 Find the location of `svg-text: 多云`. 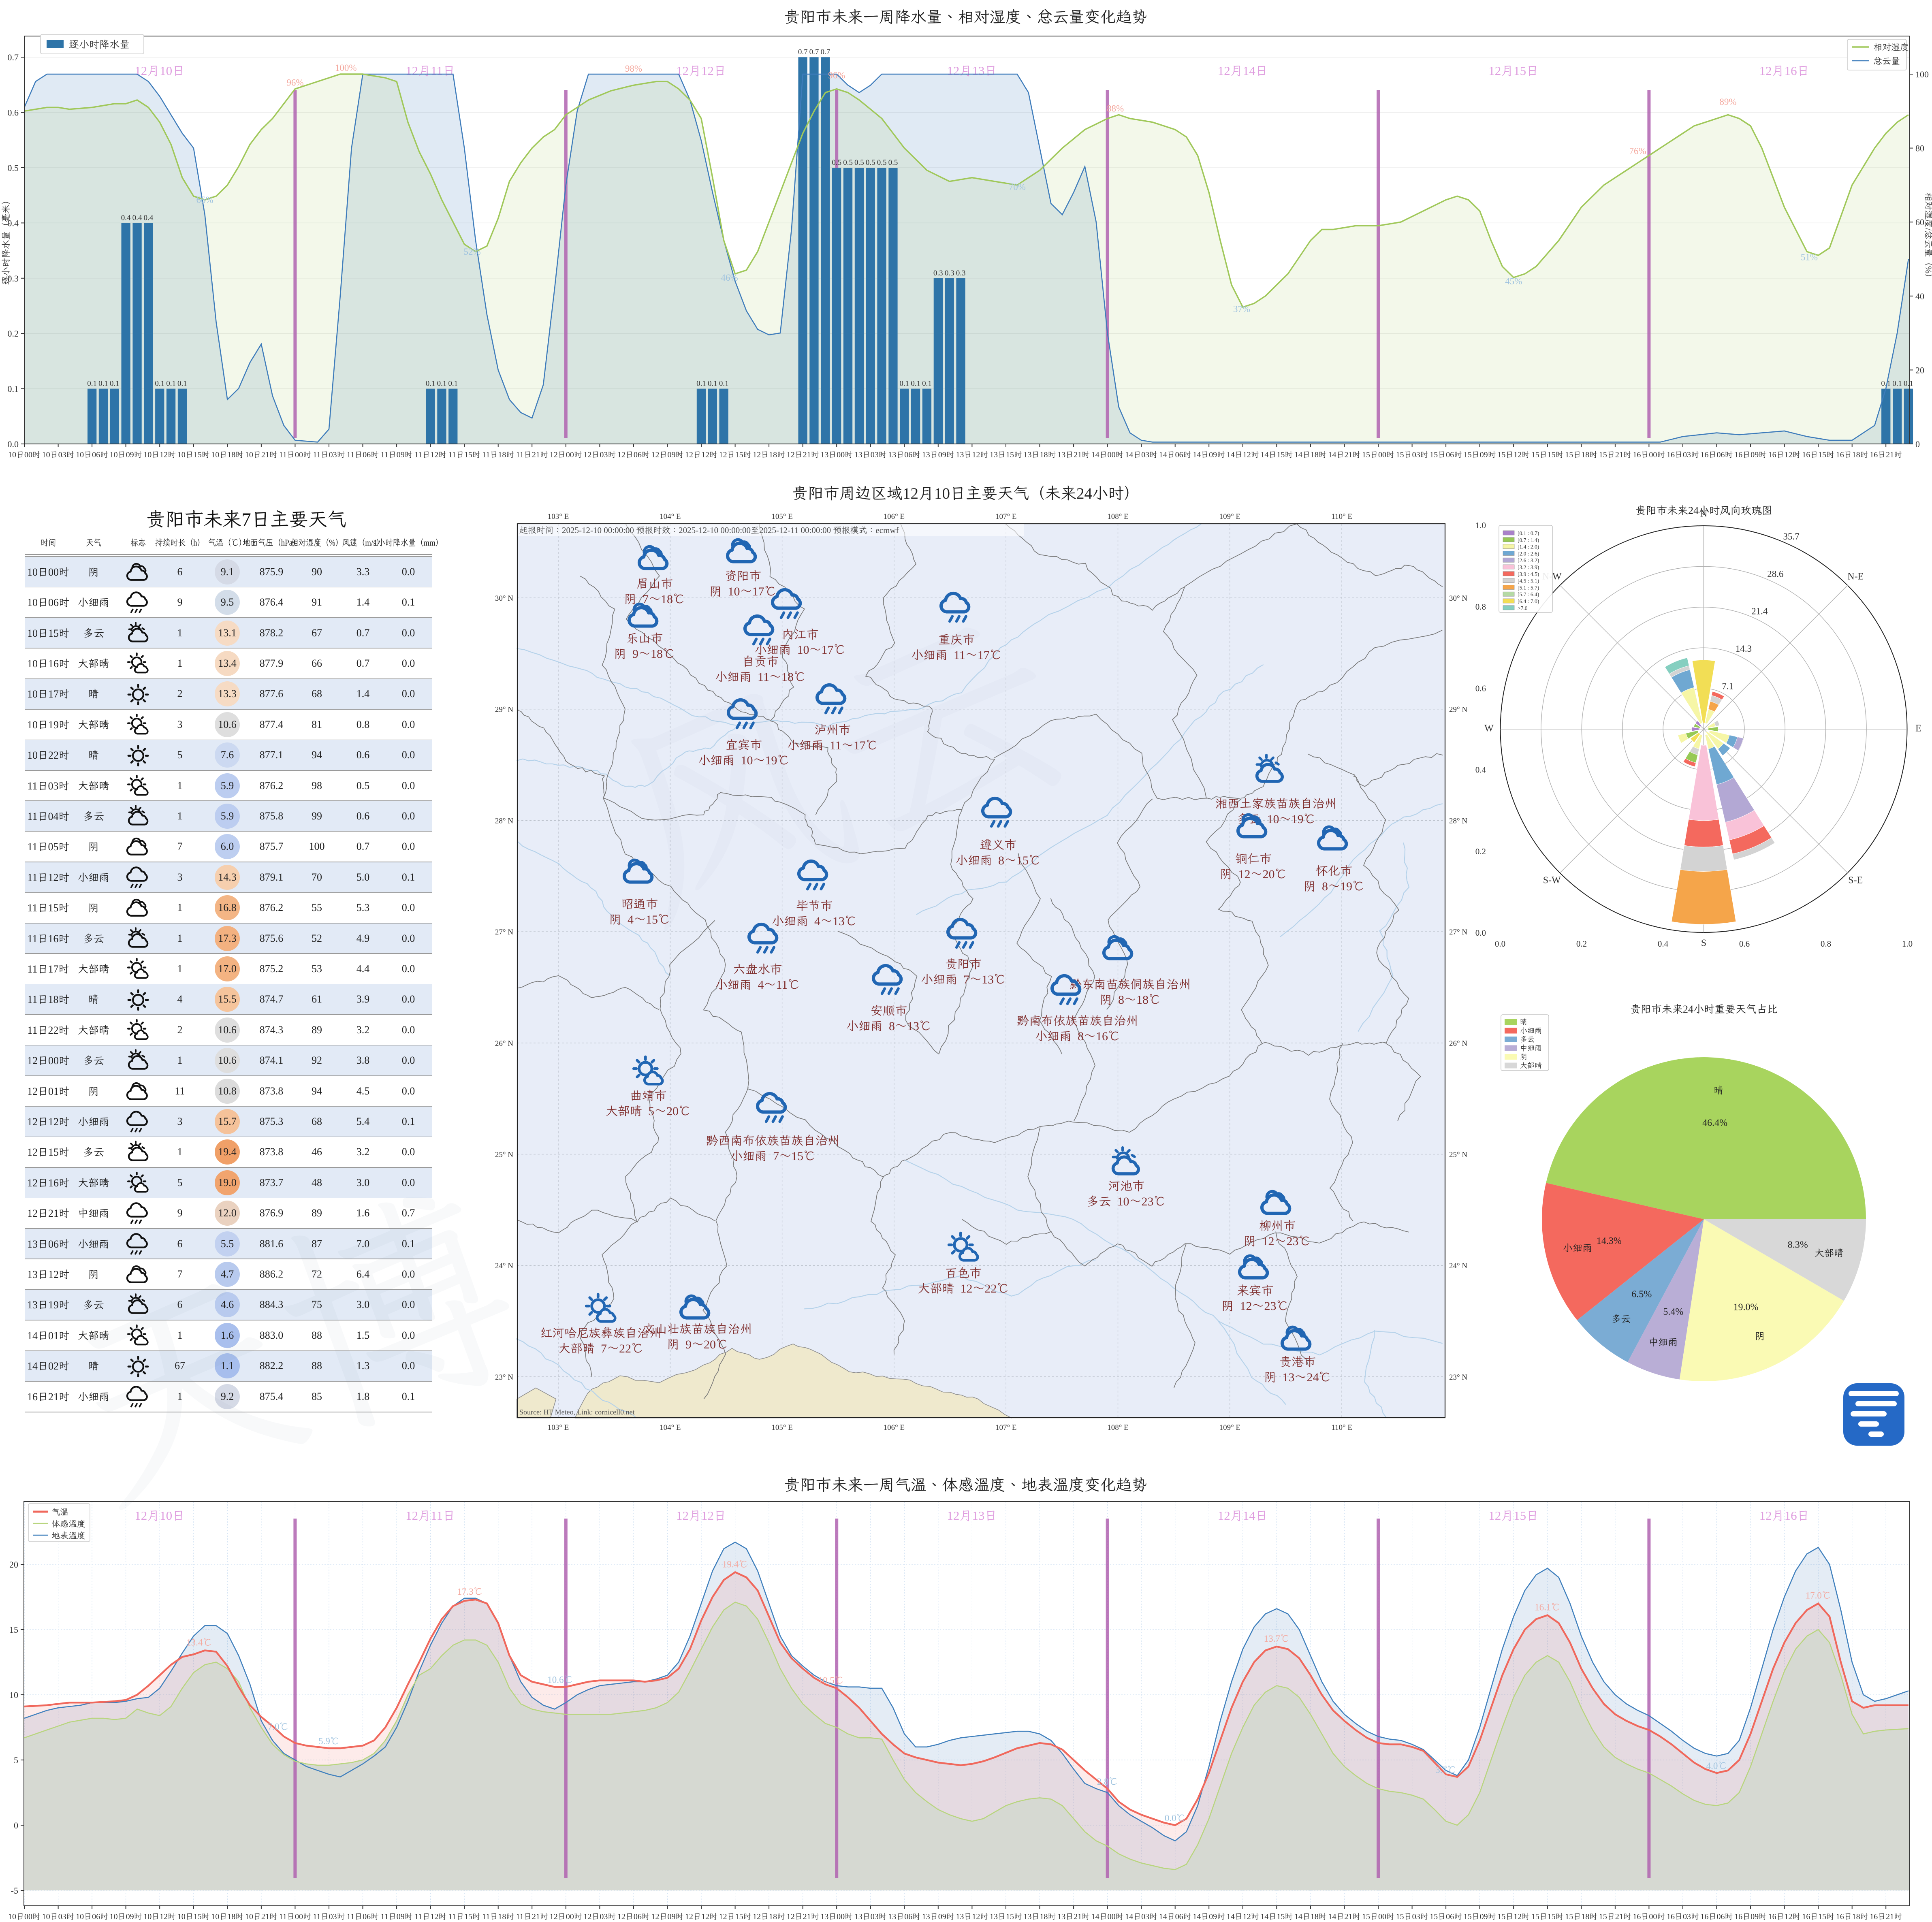

svg-text: 多云 is located at coordinates (1528, 1039).